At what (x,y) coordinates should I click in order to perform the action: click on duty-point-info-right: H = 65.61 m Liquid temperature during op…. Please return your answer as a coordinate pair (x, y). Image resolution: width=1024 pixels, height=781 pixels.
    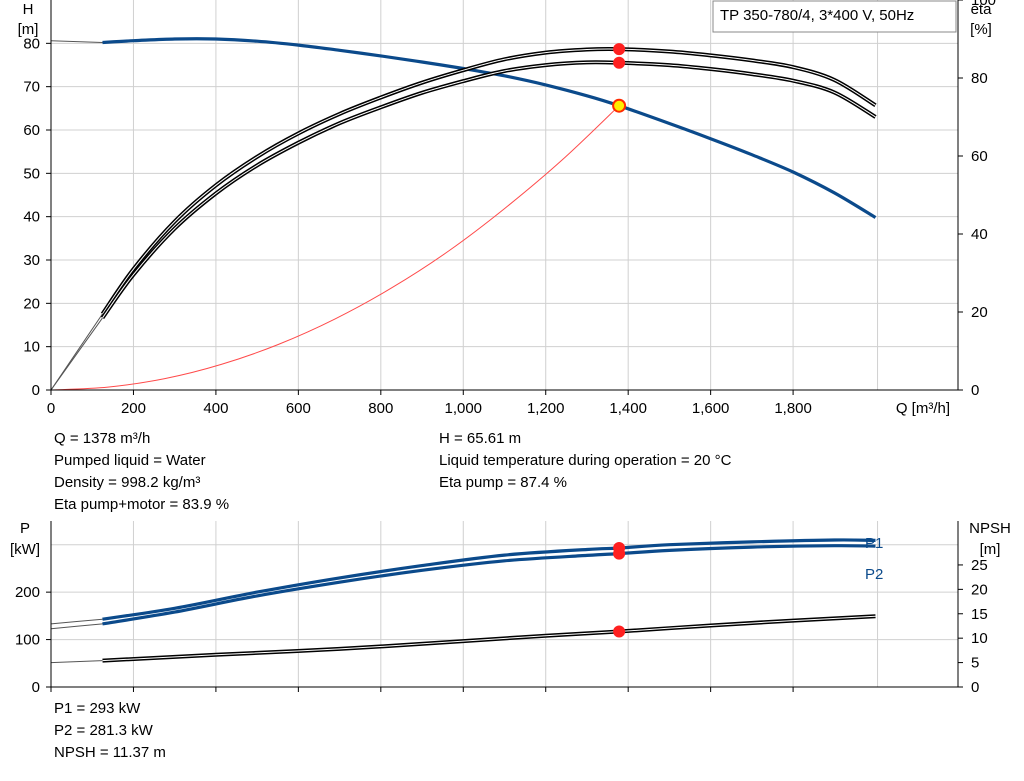
    Looking at the image, I should click on (585, 461).